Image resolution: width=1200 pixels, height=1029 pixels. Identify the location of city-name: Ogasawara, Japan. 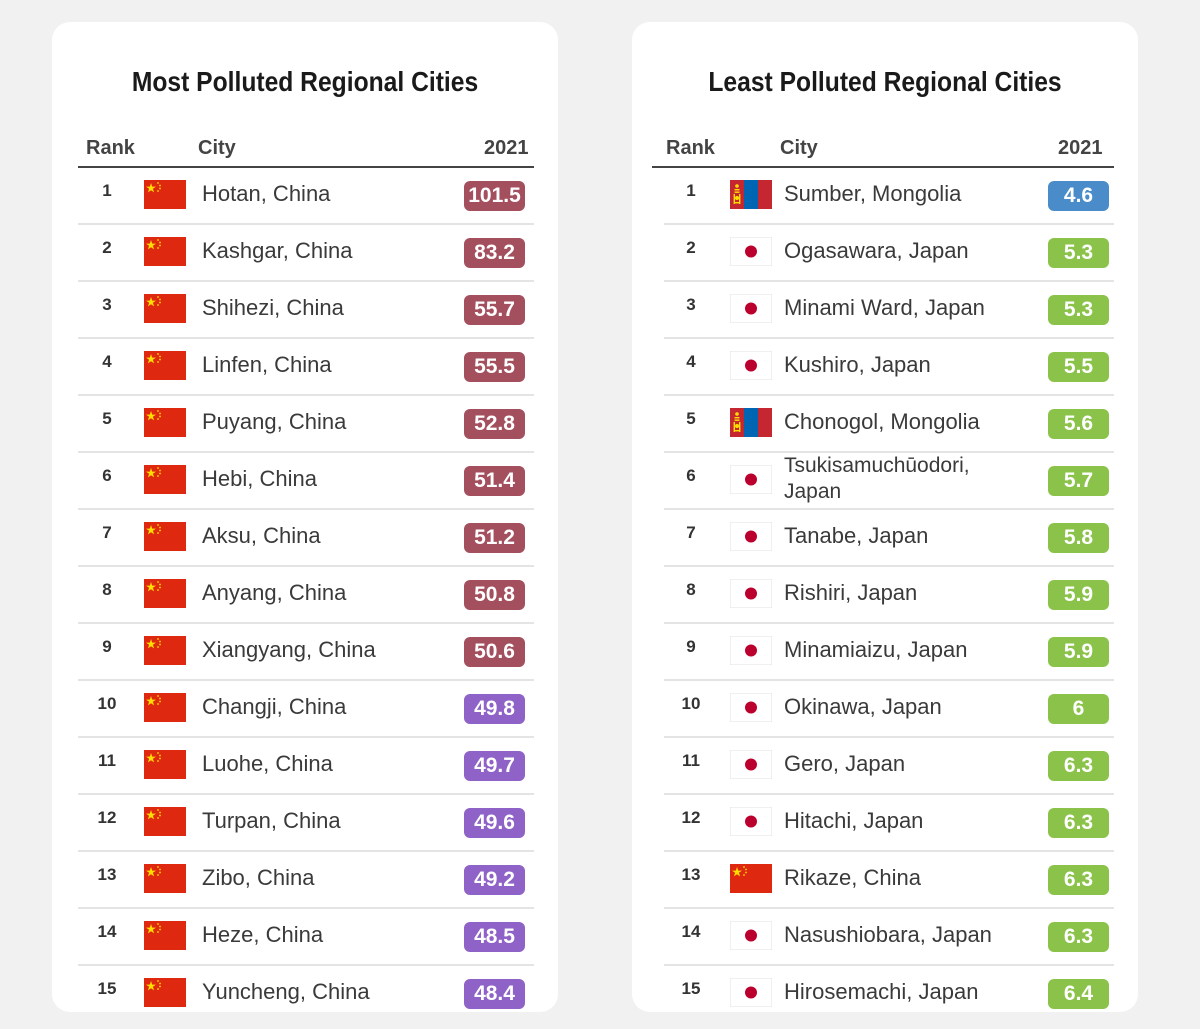
(876, 250).